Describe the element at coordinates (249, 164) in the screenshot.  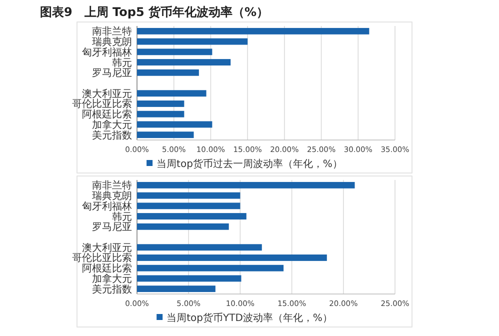
I see `legend-label: 当周top货币过去一周波动率（年化，%）` at that location.